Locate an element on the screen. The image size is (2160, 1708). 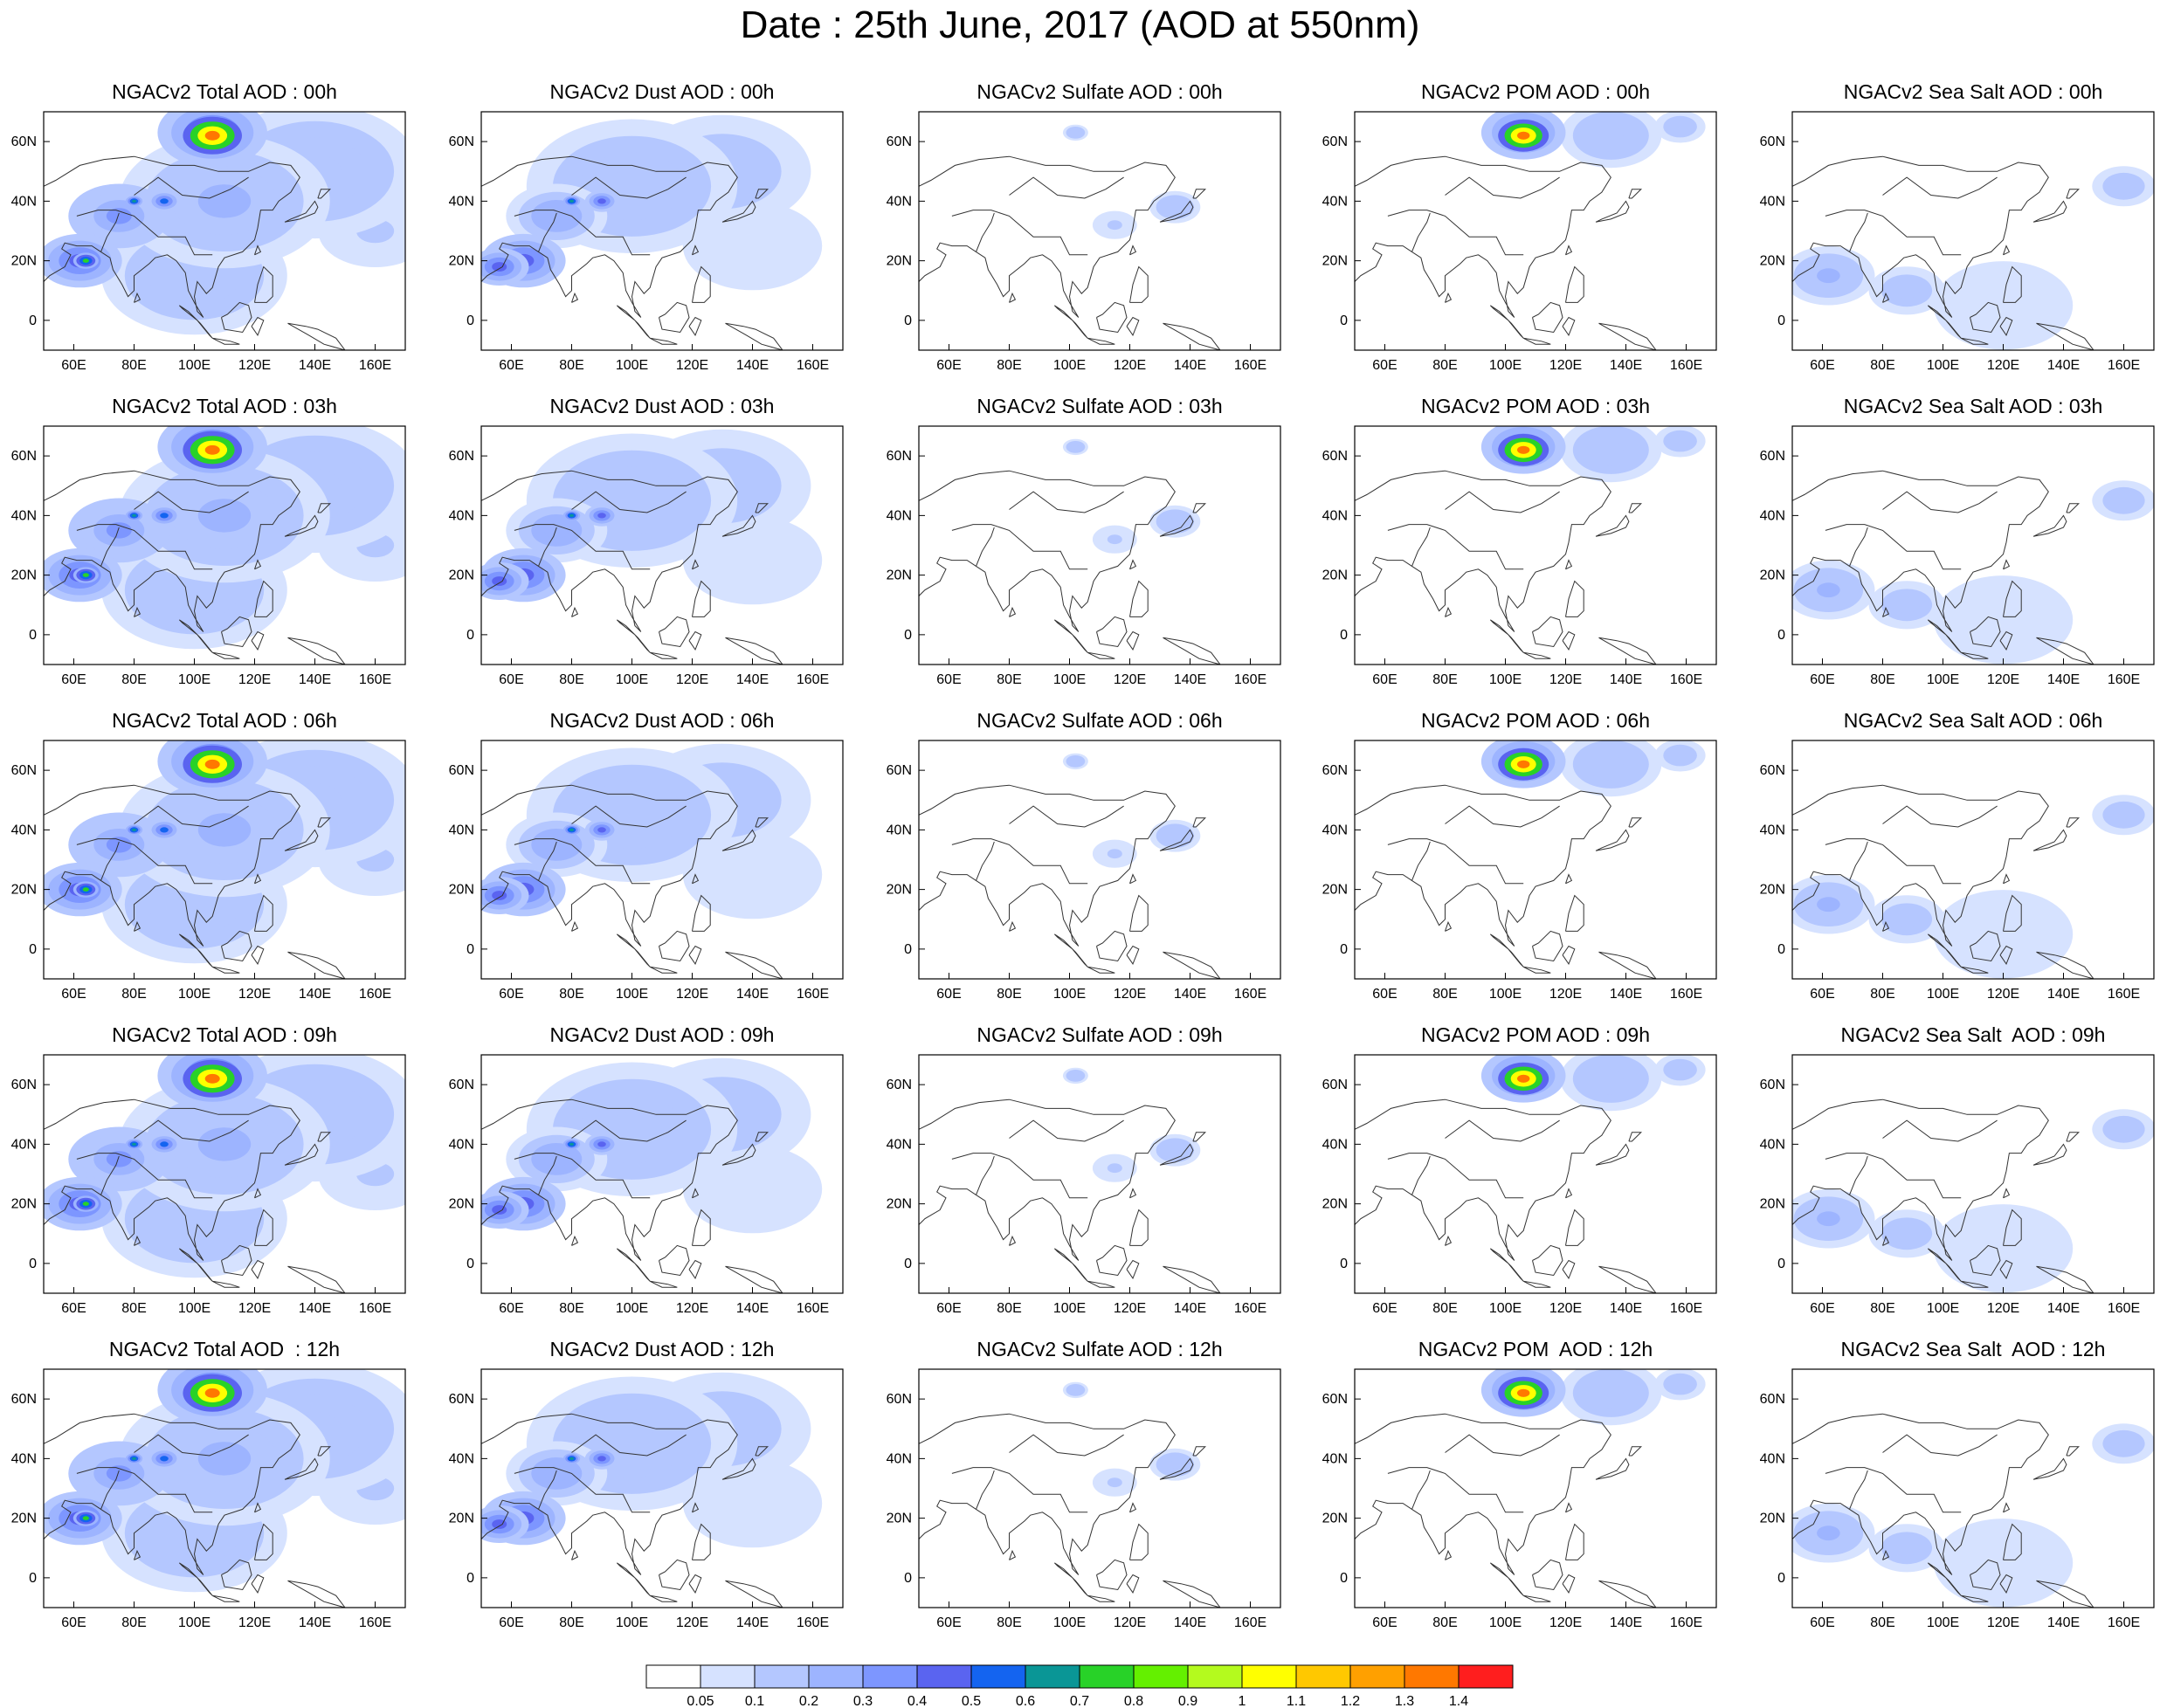
colorbar-label: 0.1 is located at coordinates (754, 1701).